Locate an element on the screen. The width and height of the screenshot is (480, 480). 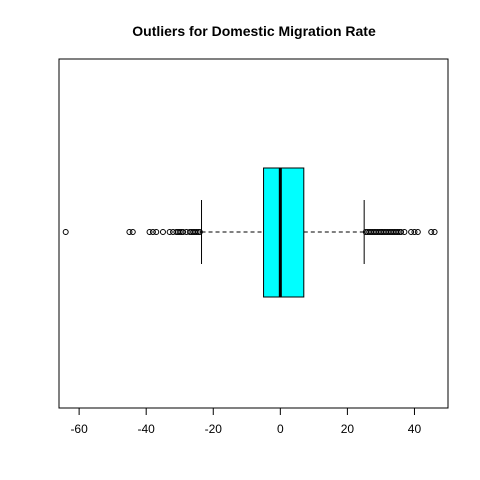
x-tick-label: -40 is located at coordinates (147, 429).